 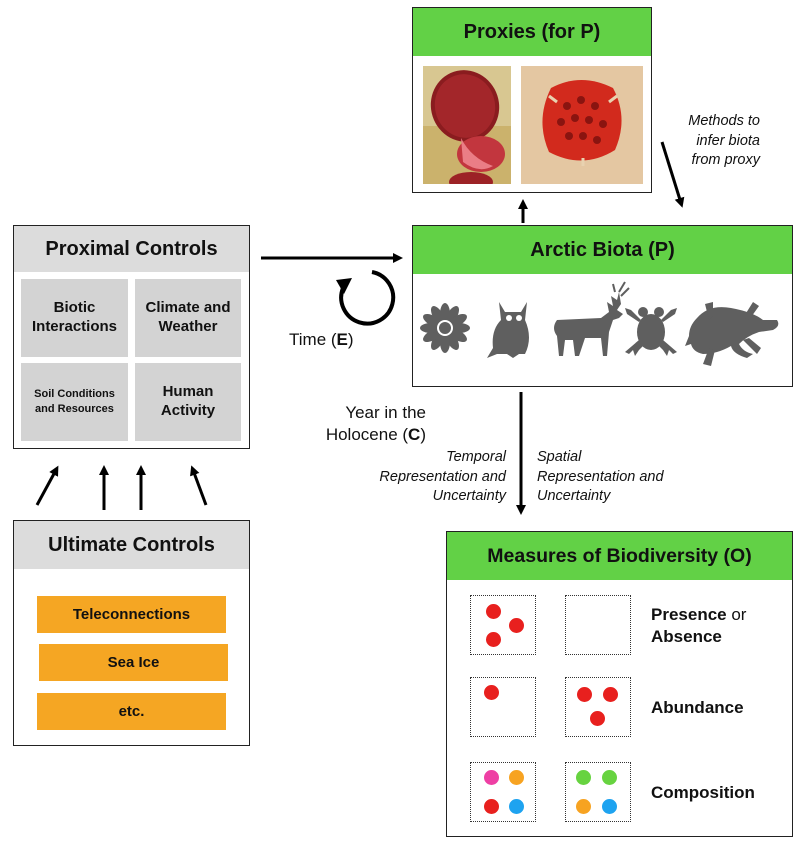 I want to click on teleconnections-item: Teleconnections, so click(x=131, y=614).